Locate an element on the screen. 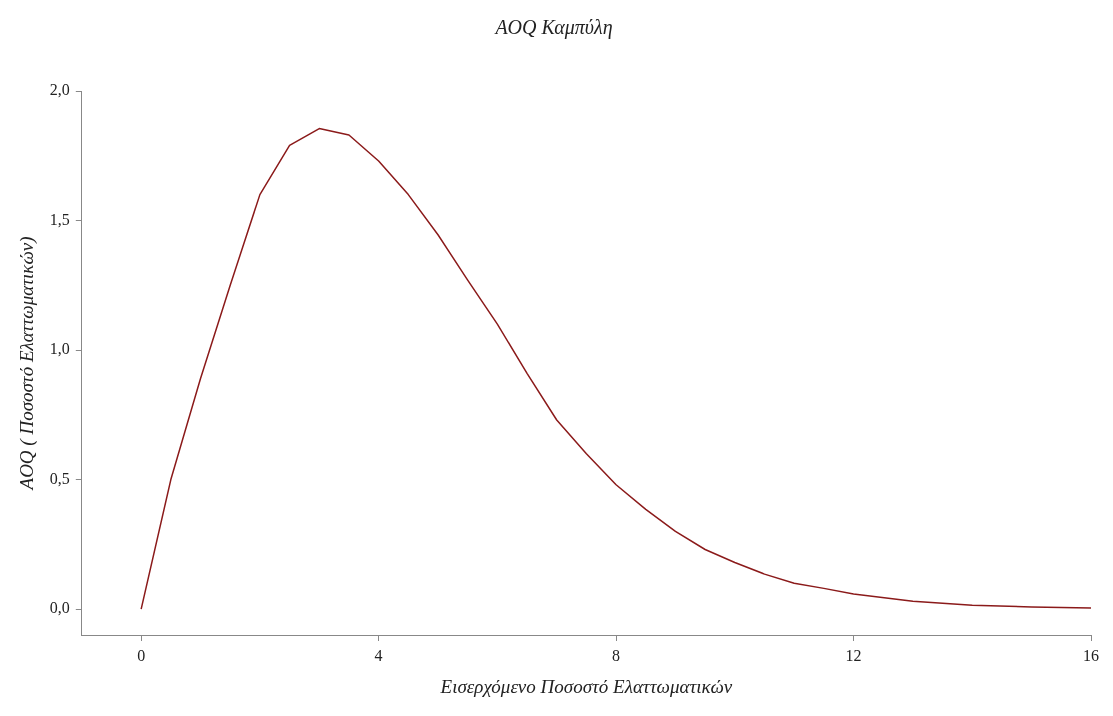 The image size is (1113, 716). y-tick-label: 1,0 is located at coordinates (59, 349).